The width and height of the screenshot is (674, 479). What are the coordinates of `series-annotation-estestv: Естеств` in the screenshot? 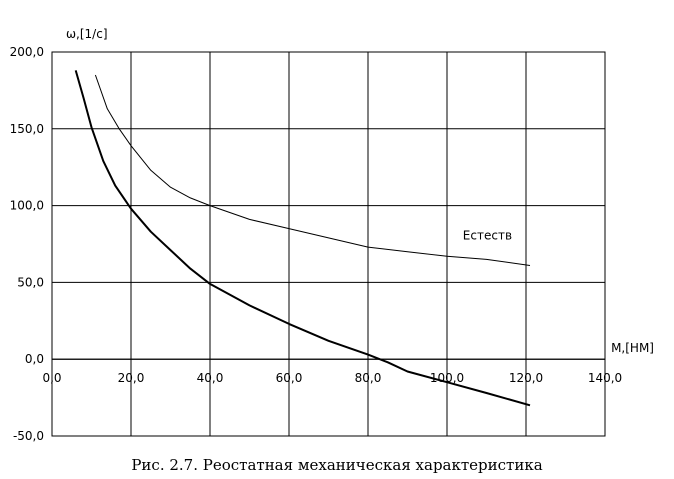 It's located at (487, 235).